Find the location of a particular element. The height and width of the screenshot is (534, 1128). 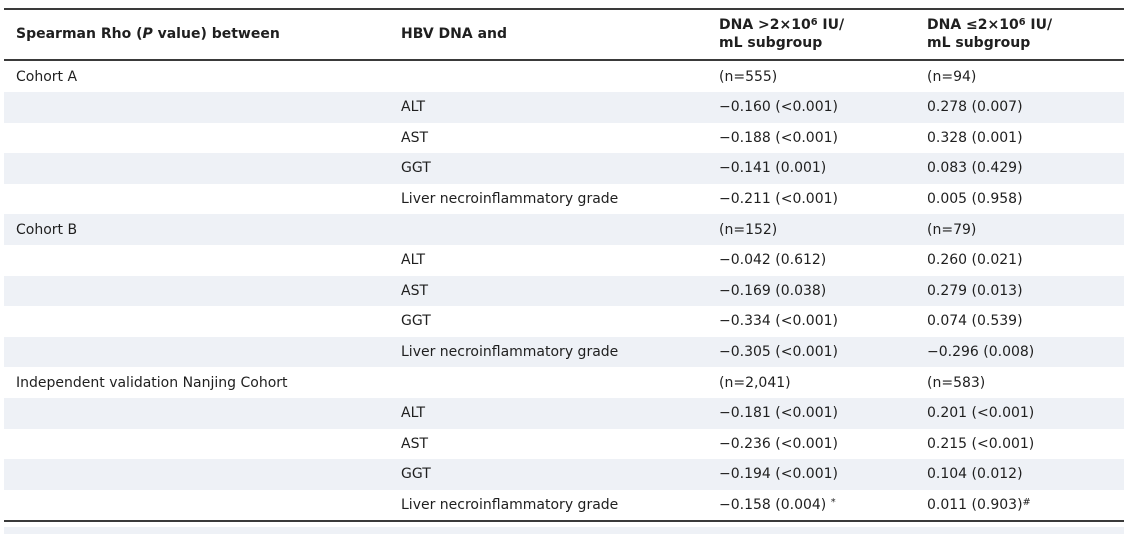

table-row: GGT −0.334 (<0.001) 0.074 (0.539) is located at coordinates (564, 321).